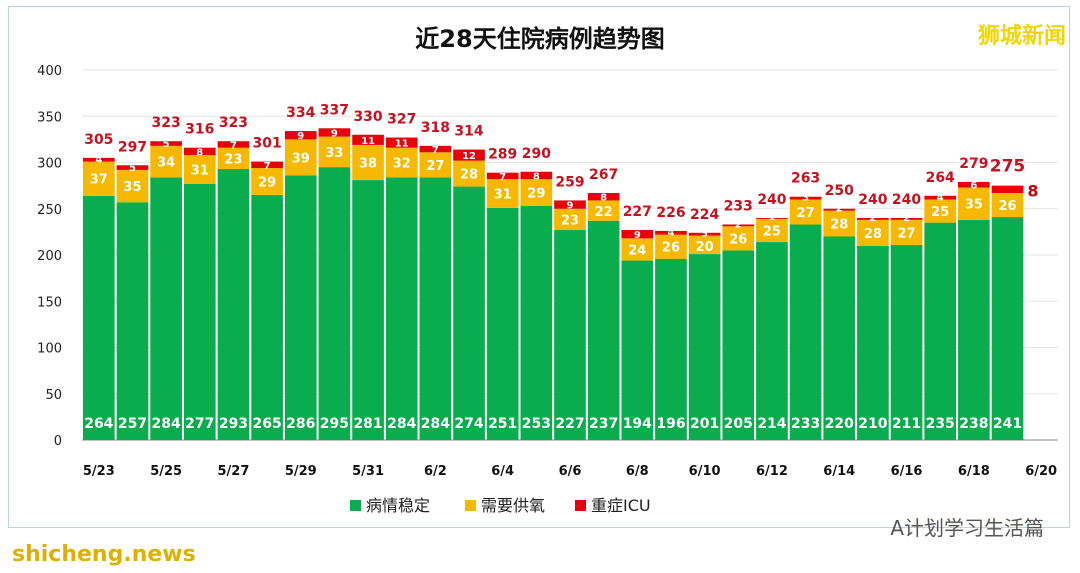 This screenshot has width=1080, height=573. Describe the element at coordinates (536, 154) in the screenshot. I see `total-label: 290` at that location.